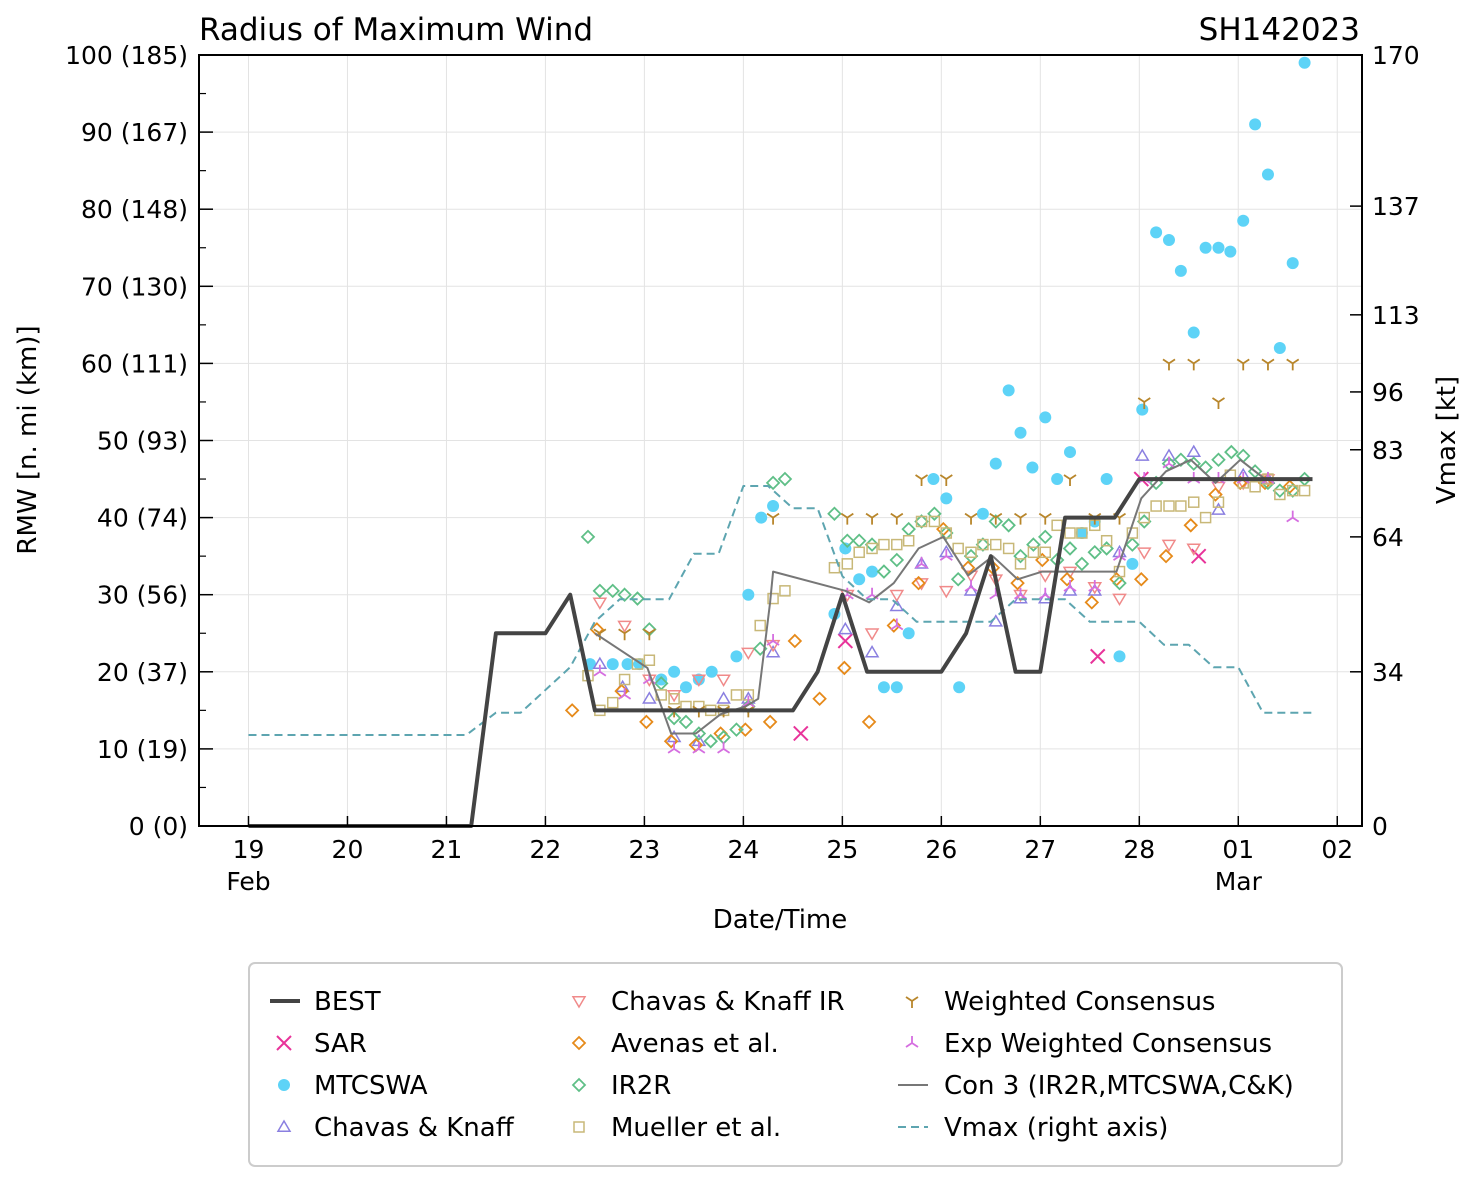 Image resolution: width=1477 pixels, height=1180 pixels. I want to click on y-tick-label: 50 (93), so click(142, 441).